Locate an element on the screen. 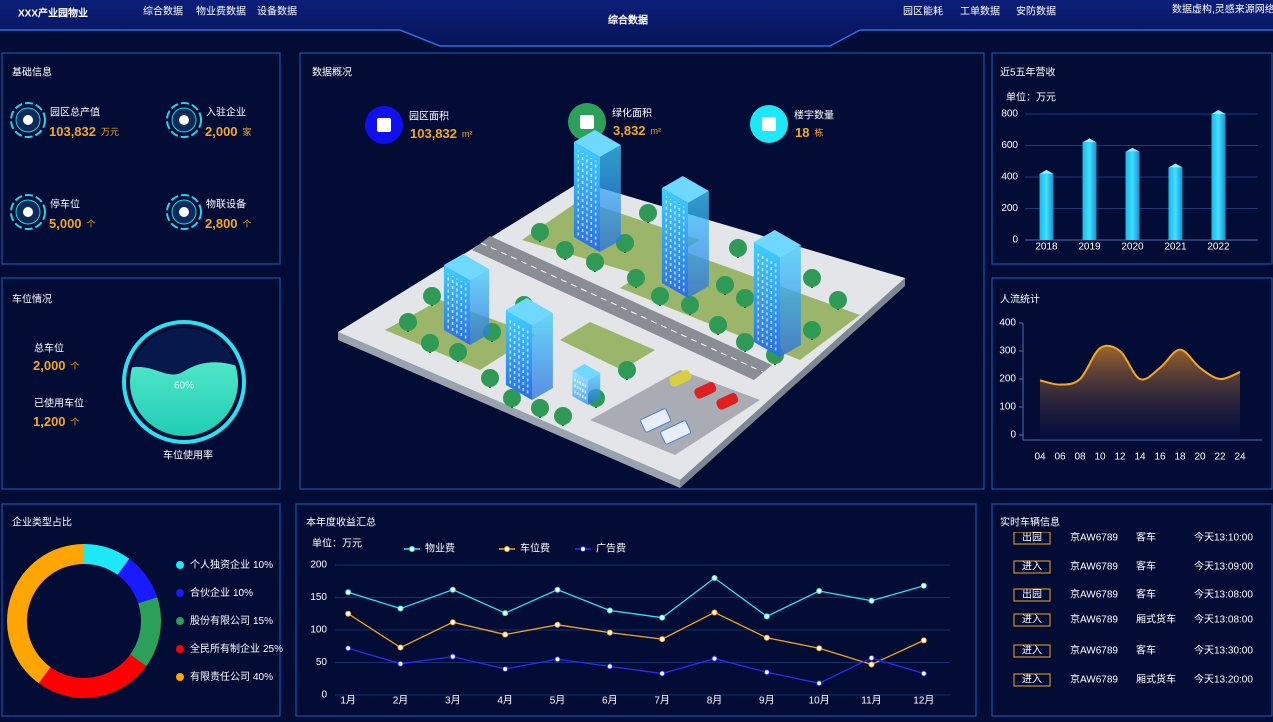  road-mark is located at coordinates (622, 307).